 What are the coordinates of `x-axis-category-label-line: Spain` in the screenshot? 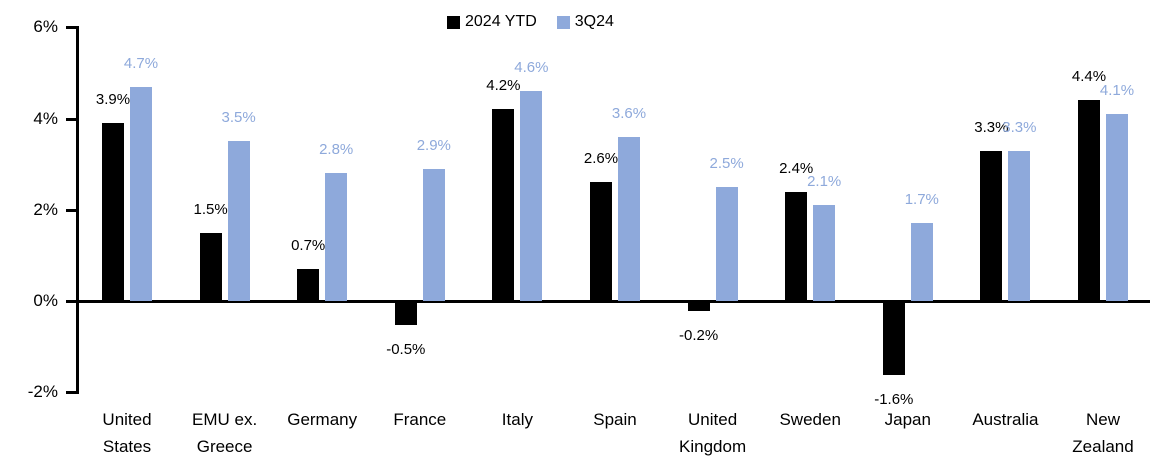 It's located at (615, 419).